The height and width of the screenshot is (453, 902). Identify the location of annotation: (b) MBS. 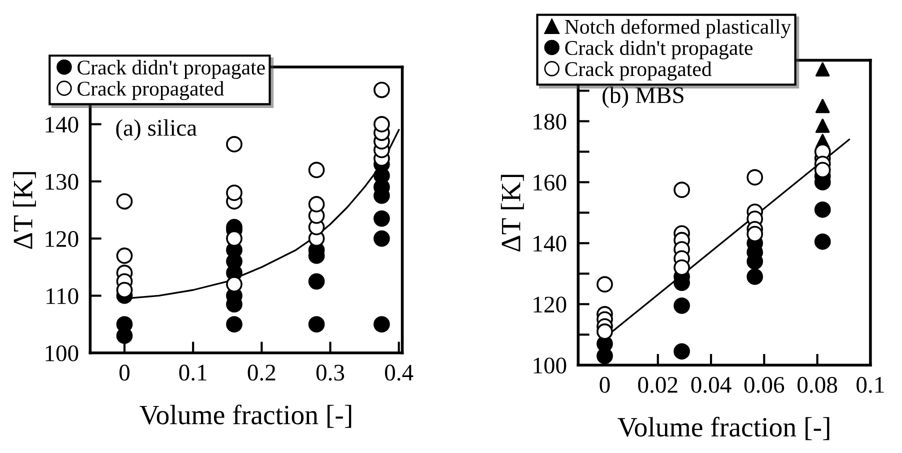
(643, 97).